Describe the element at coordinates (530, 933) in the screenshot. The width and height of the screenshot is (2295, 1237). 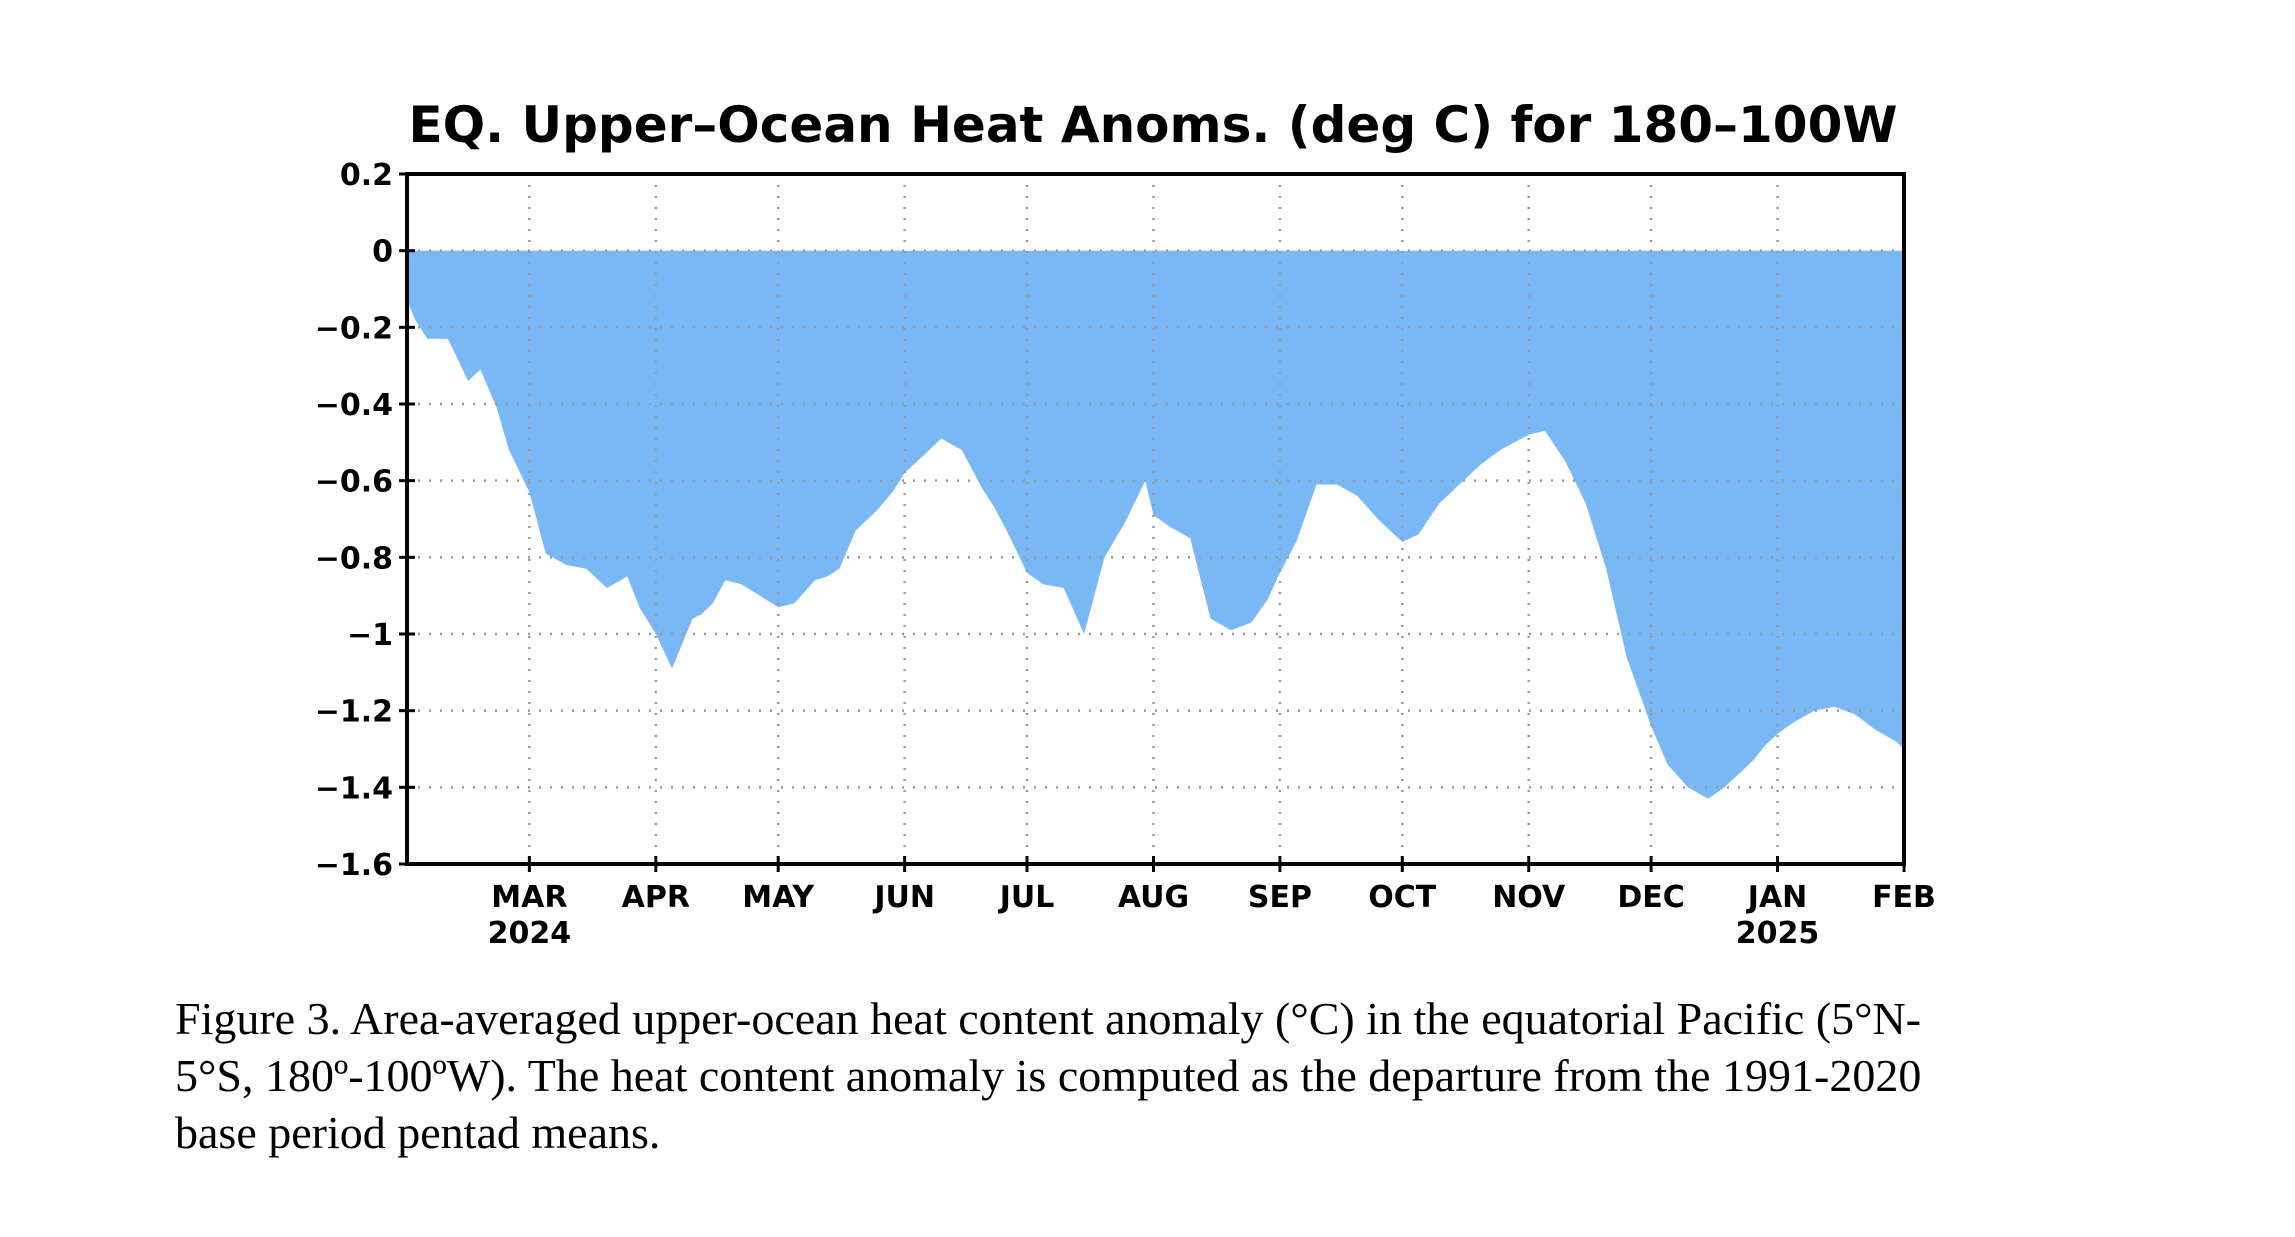
I see `x-tick-label-year: 2024` at that location.